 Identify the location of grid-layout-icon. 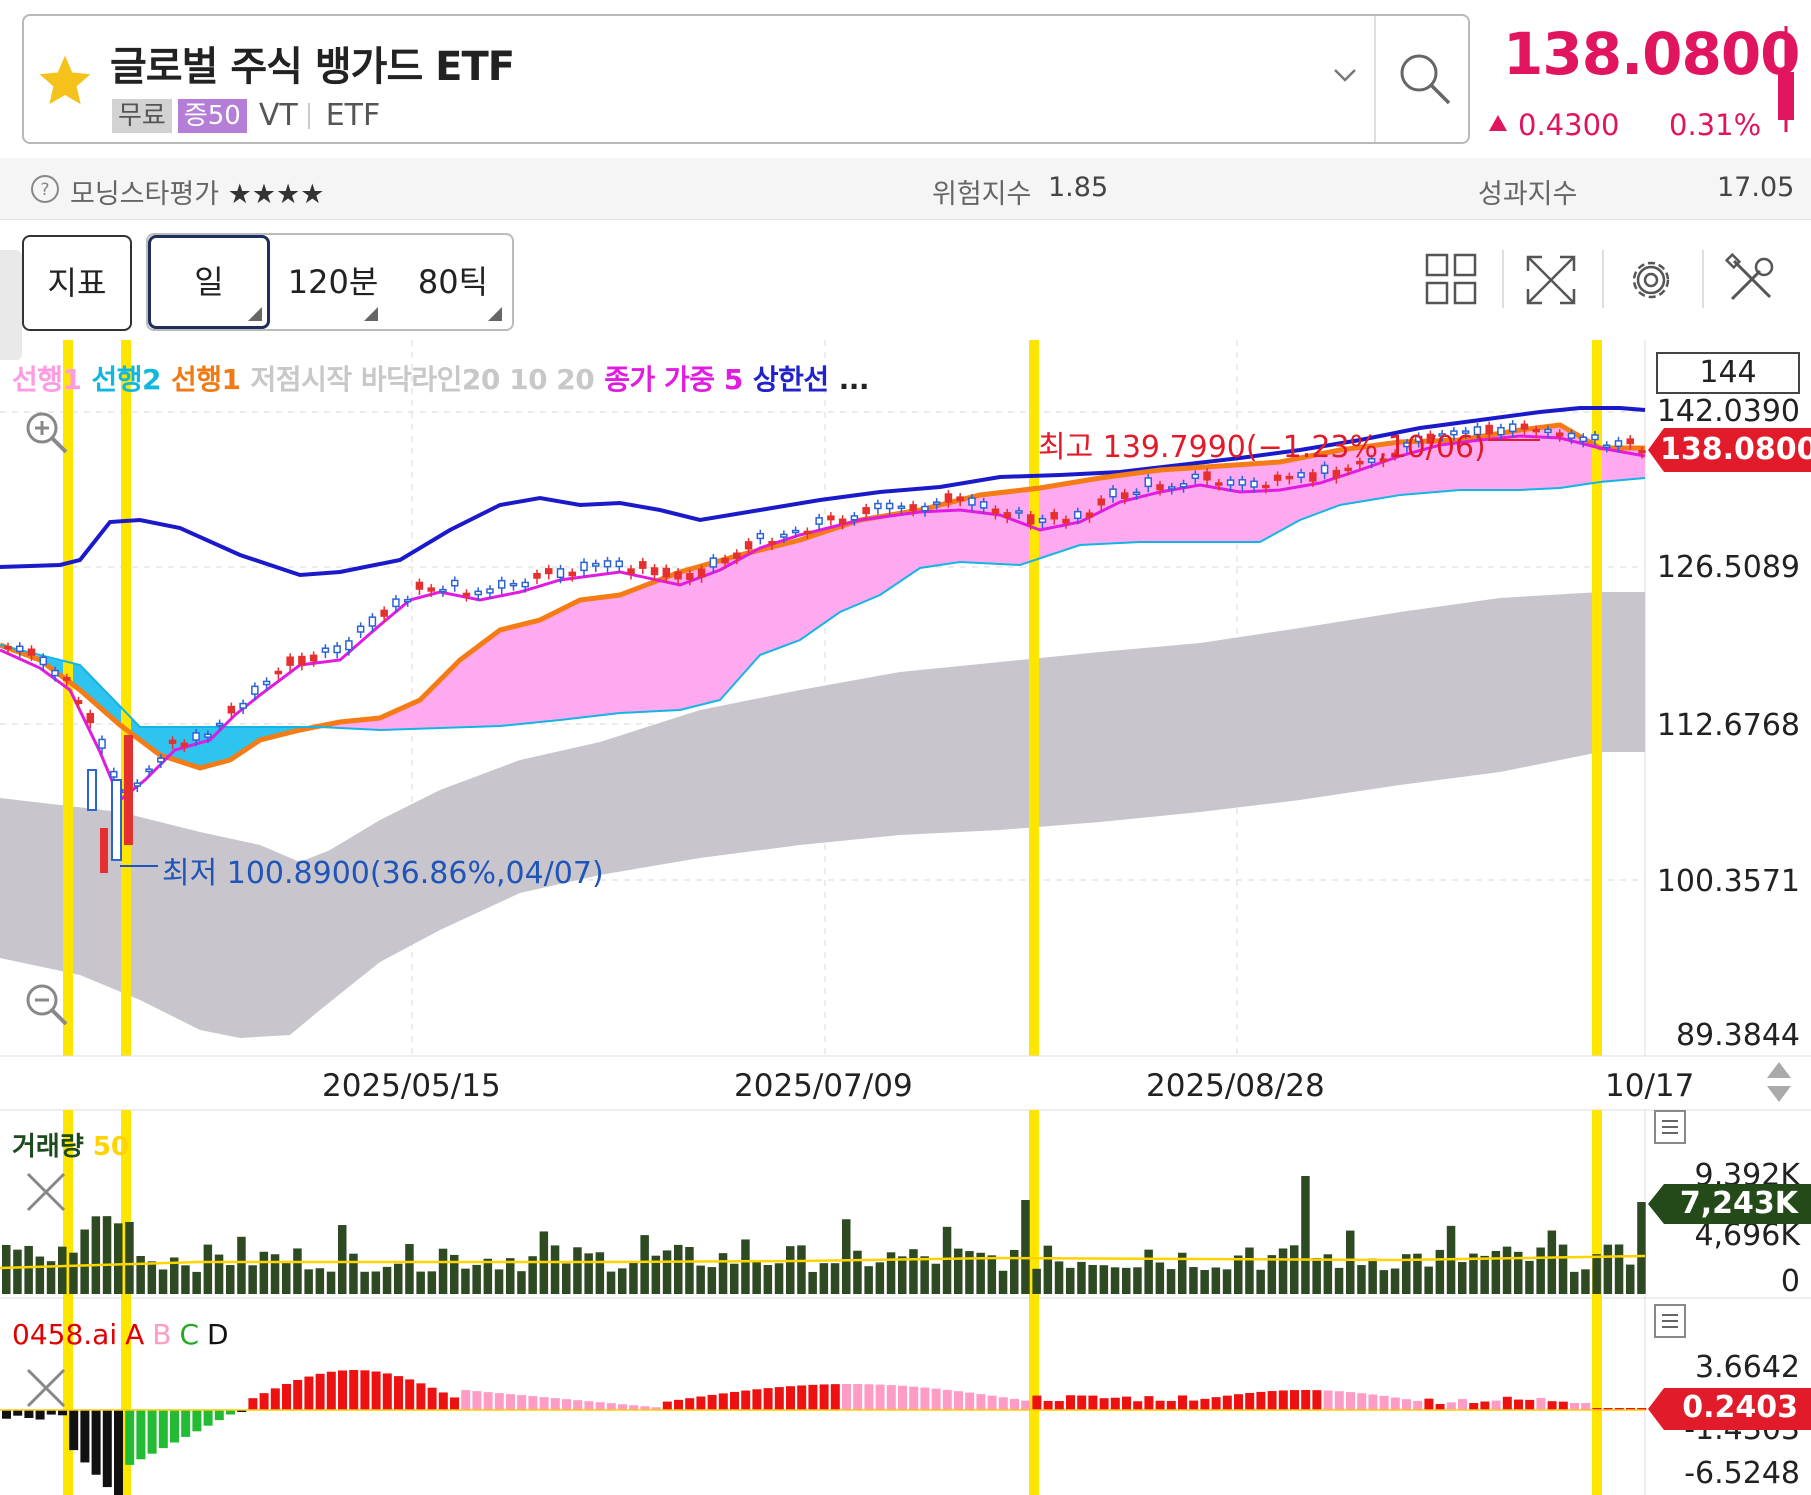
(1451, 279).